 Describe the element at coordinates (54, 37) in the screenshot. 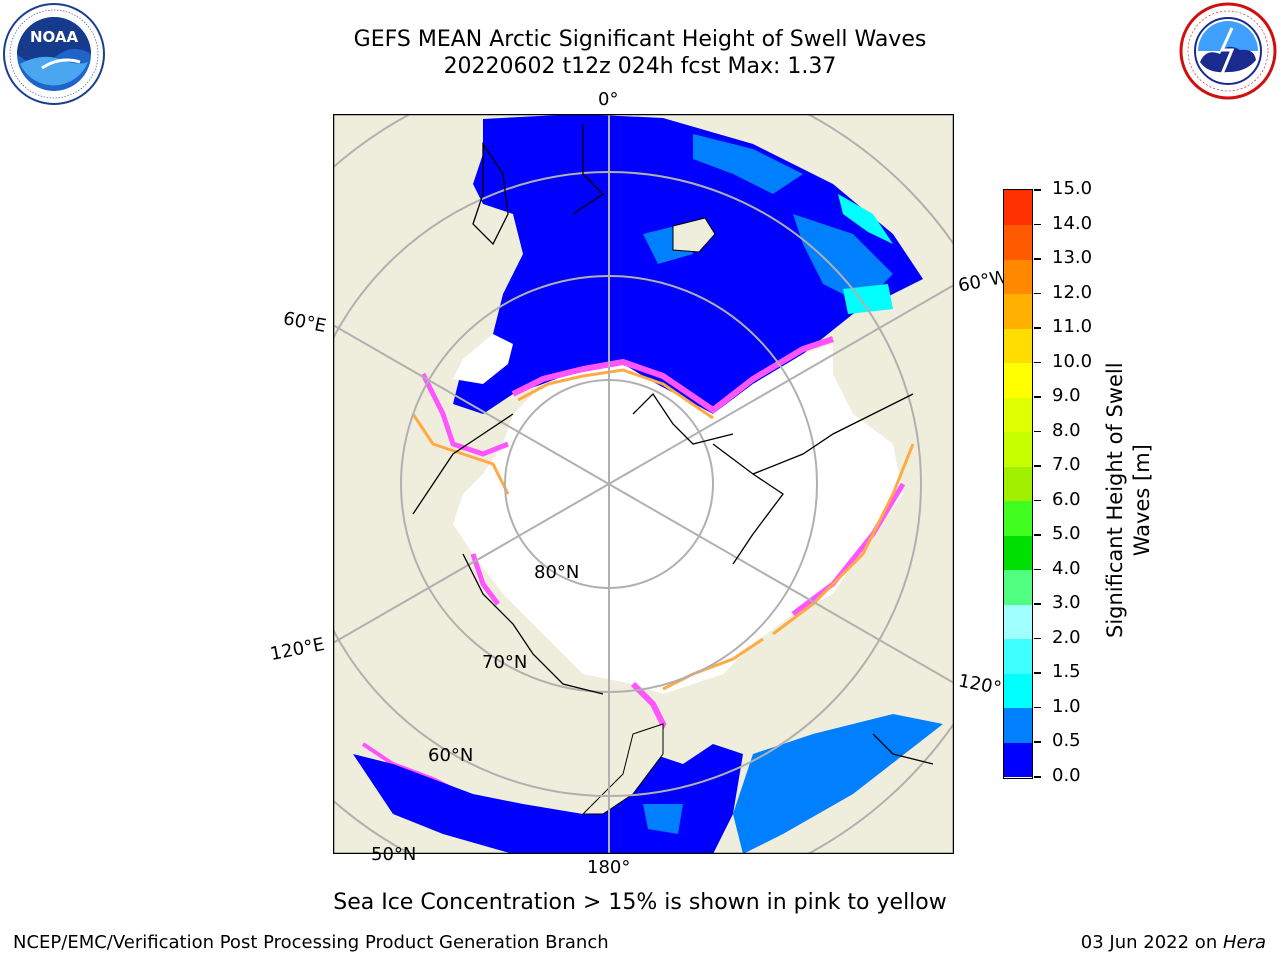

I see `noaa-logo-text: NOAA` at that location.